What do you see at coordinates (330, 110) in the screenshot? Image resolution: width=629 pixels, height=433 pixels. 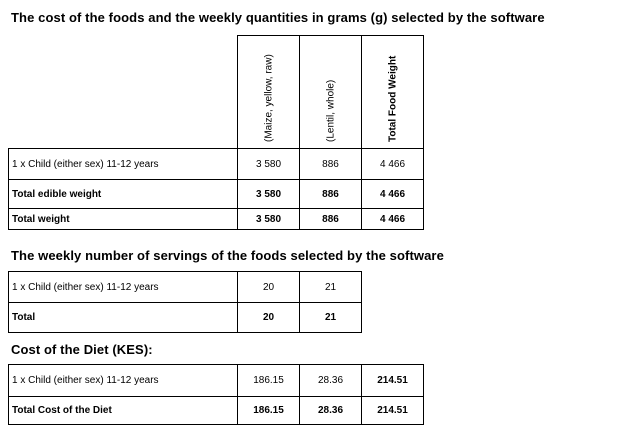 I see `header-lentil-label: (Lentil, whole)` at bounding box center [330, 110].